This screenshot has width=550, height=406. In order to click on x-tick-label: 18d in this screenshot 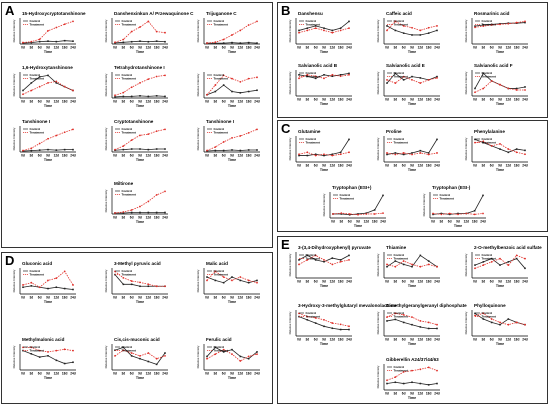, I will do `click(429, 282)`.